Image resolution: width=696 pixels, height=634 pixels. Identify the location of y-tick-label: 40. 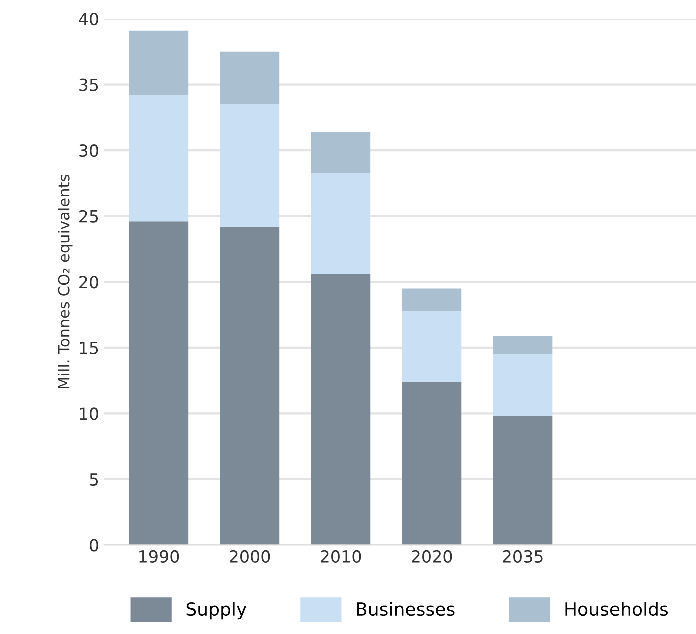
(88, 19).